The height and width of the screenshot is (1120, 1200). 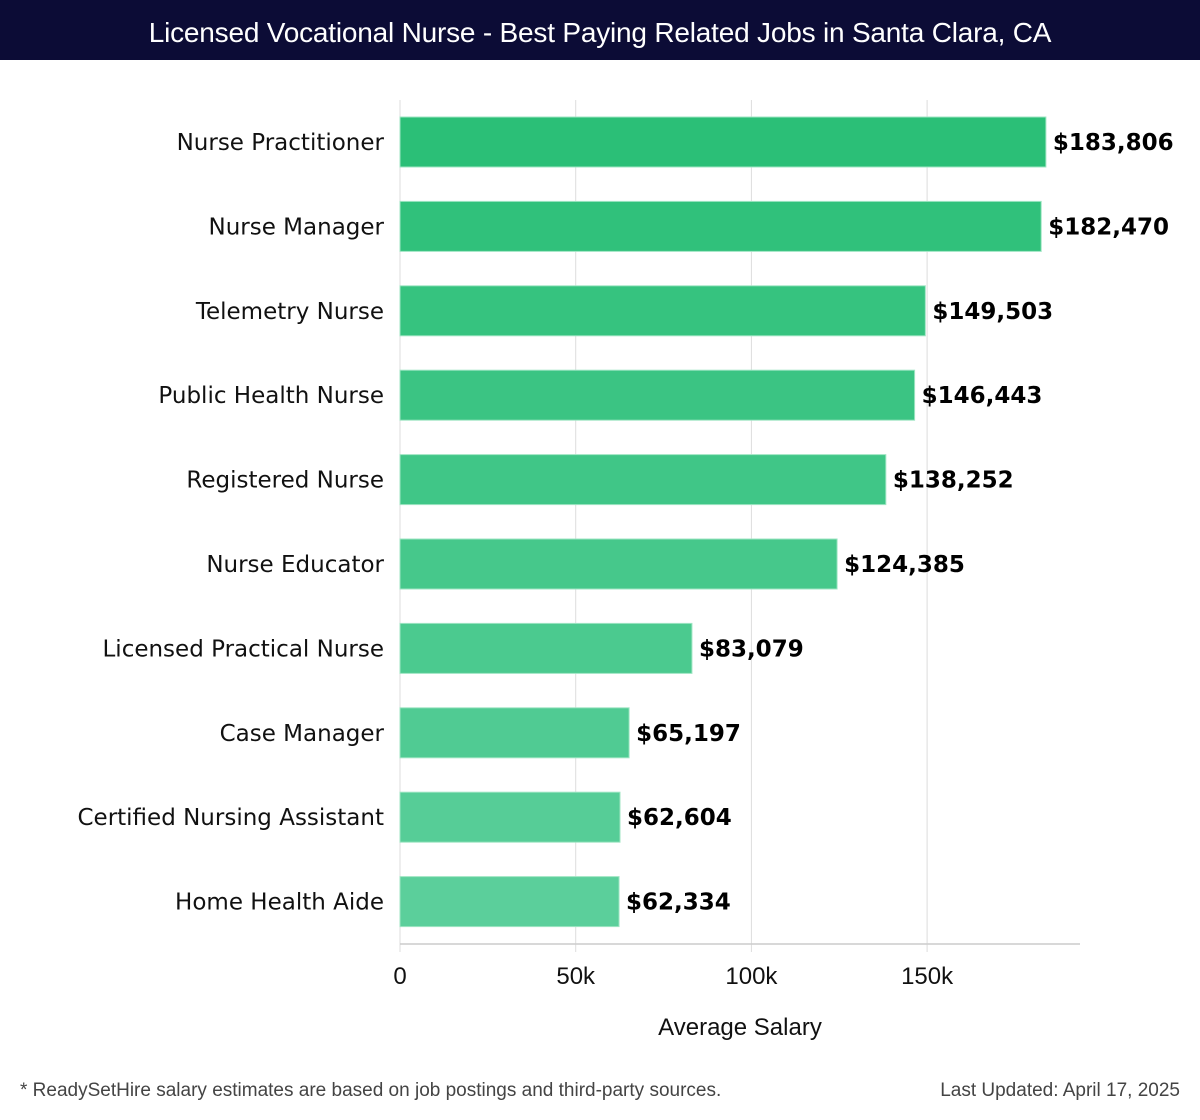 What do you see at coordinates (740, 1027) in the screenshot?
I see `x-axis-label: Average Salary` at bounding box center [740, 1027].